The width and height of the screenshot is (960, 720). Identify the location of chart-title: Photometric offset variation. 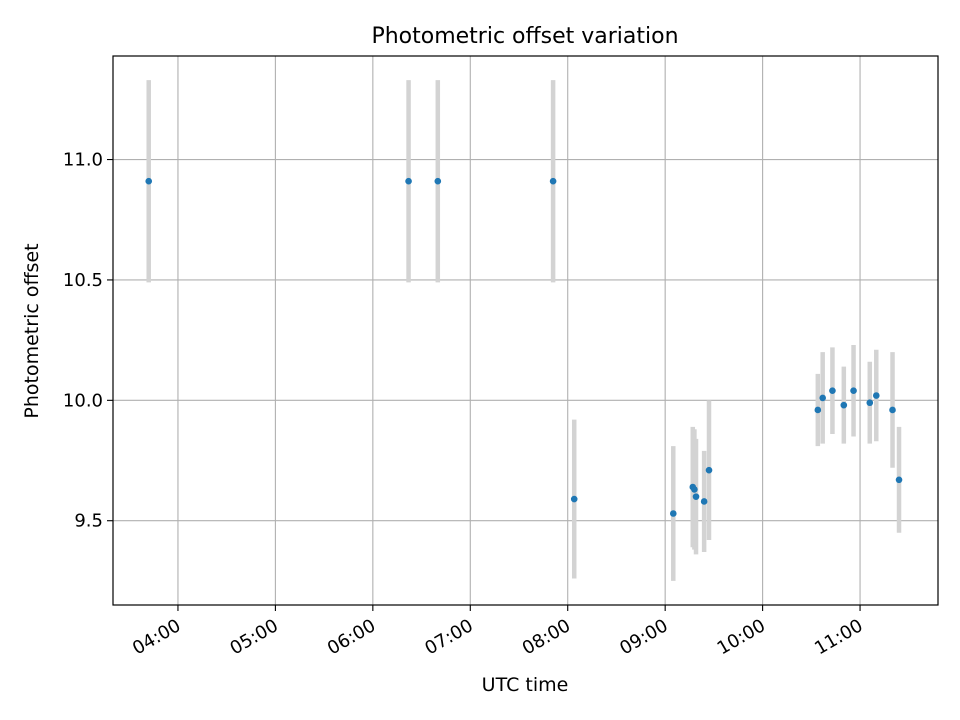
(524, 36).